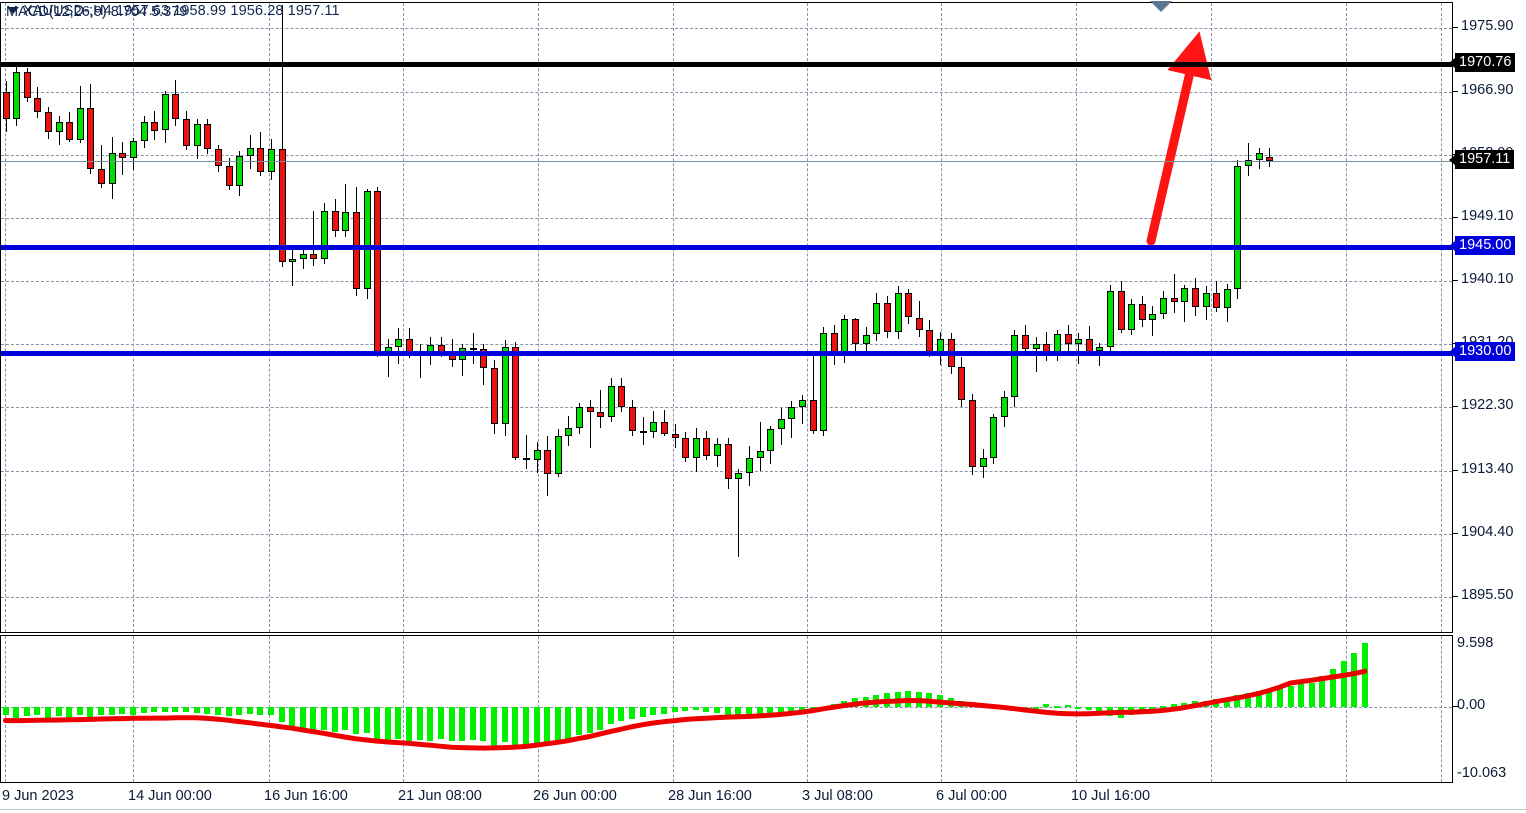  What do you see at coordinates (1487, 532) in the screenshot?
I see `price-axis-label: 1904.40` at bounding box center [1487, 532].